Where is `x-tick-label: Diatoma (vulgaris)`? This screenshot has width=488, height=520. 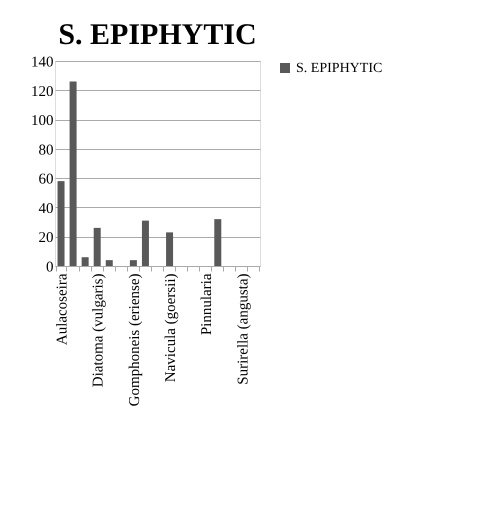
x-tick-label: Diatoma (vulgaris) is located at coordinates (98, 331).